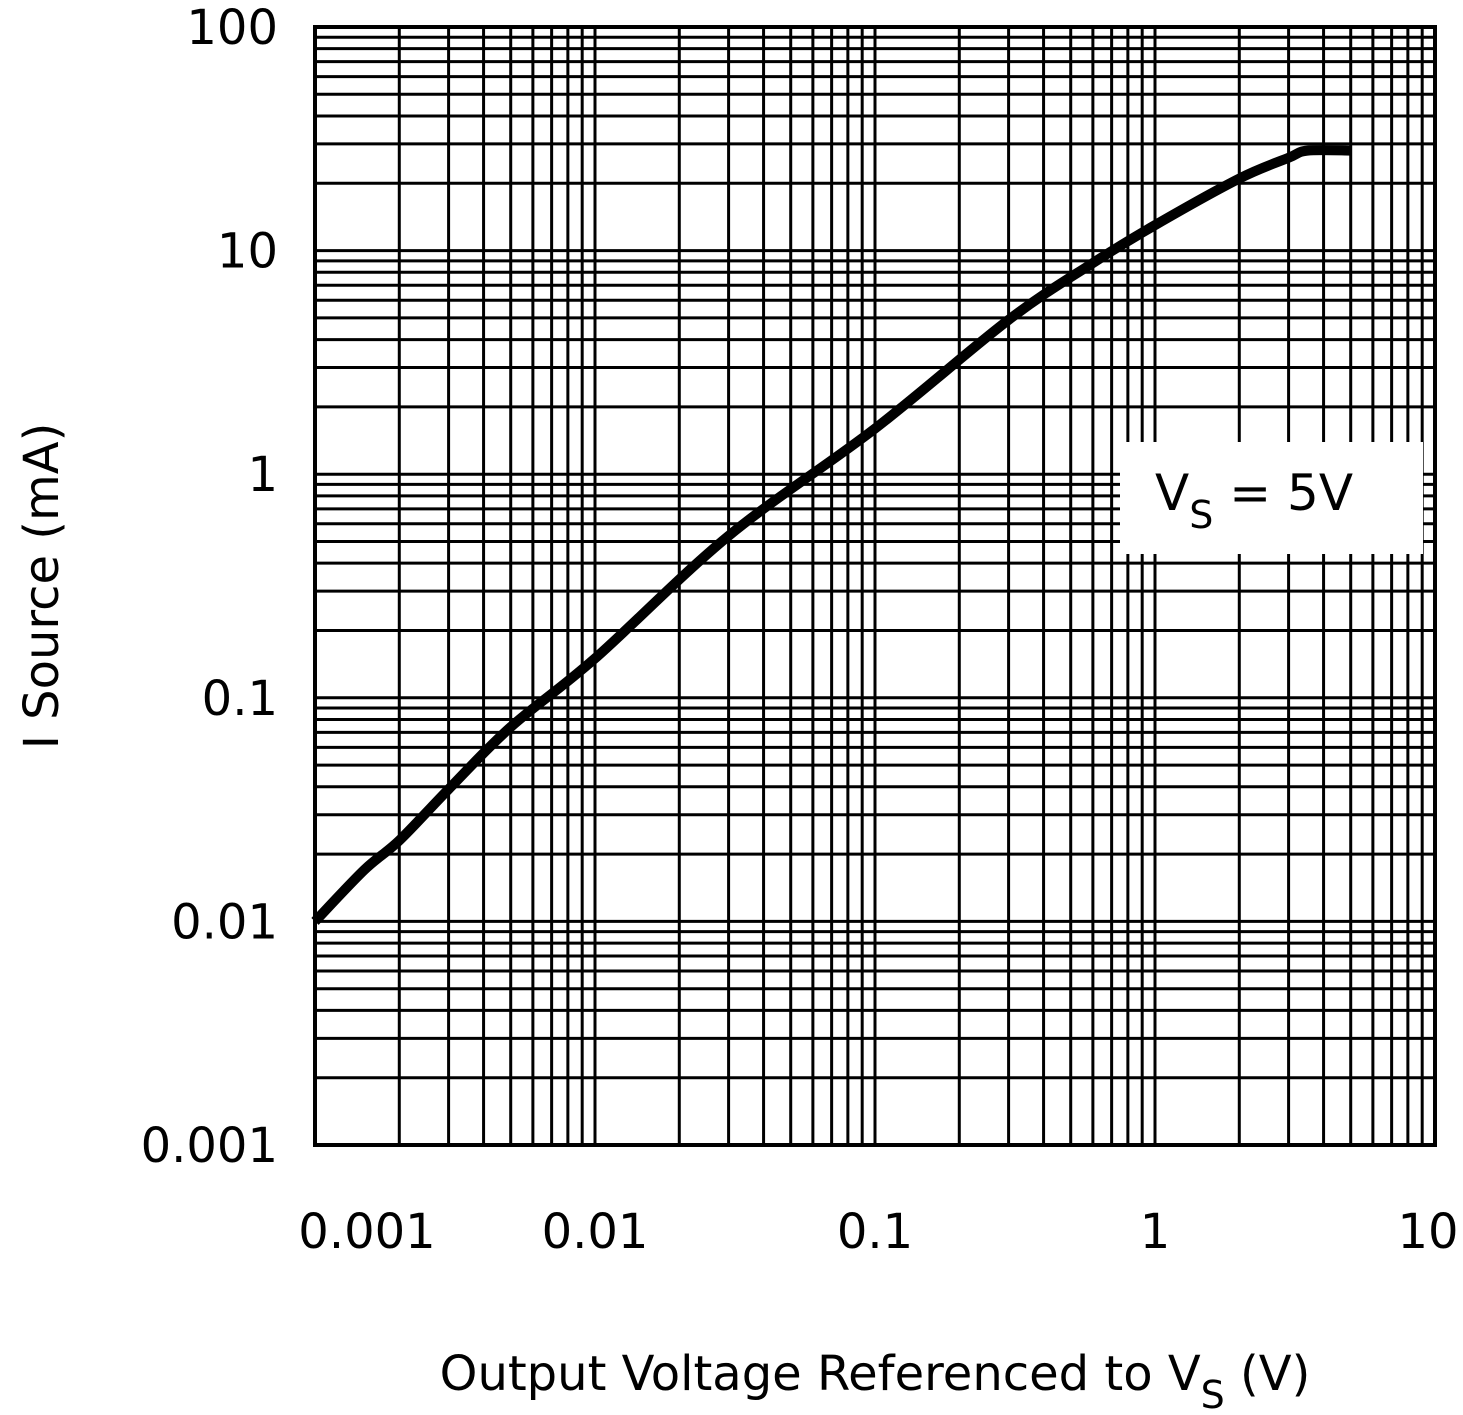  Describe the element at coordinates (595, 1232) in the screenshot. I see `x-tick-label: 0.01` at that location.